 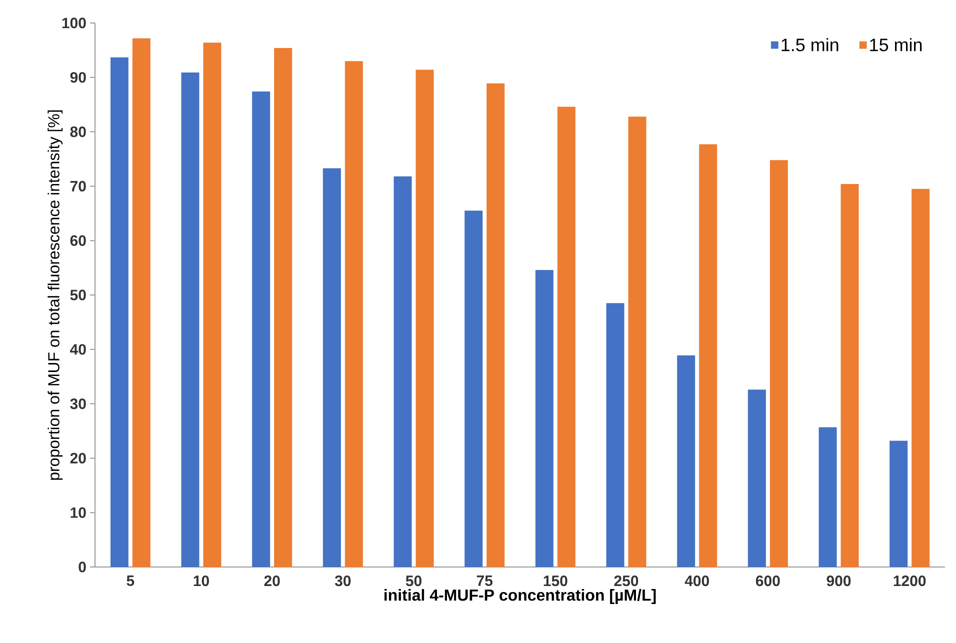 I want to click on x-tick-label: 50, so click(x=414, y=581).